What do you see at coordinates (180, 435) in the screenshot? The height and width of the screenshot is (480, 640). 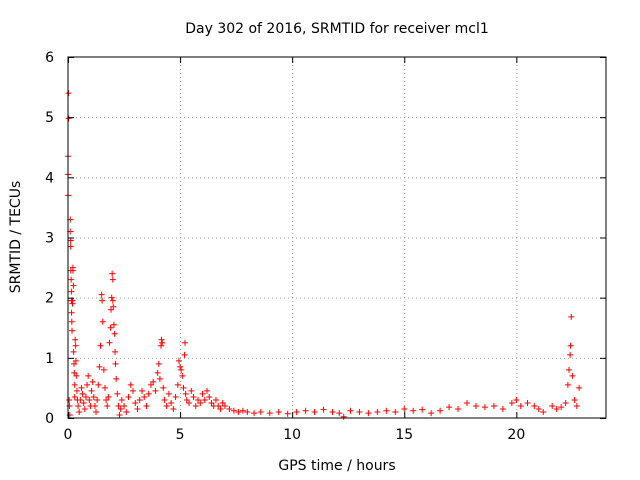 I see `x-tick-label: 5` at bounding box center [180, 435].